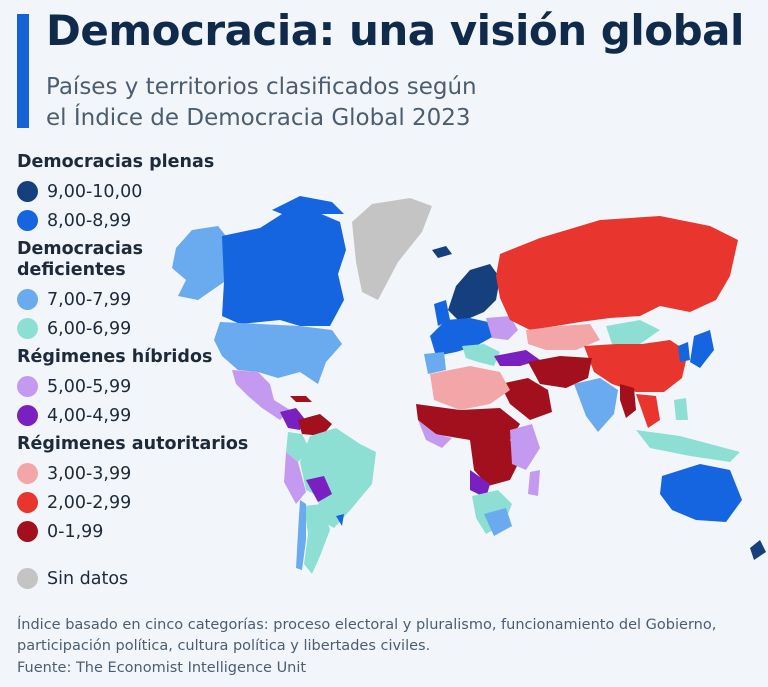  What do you see at coordinates (534, 483) in the screenshot?
I see `region-madagascar` at bounding box center [534, 483].